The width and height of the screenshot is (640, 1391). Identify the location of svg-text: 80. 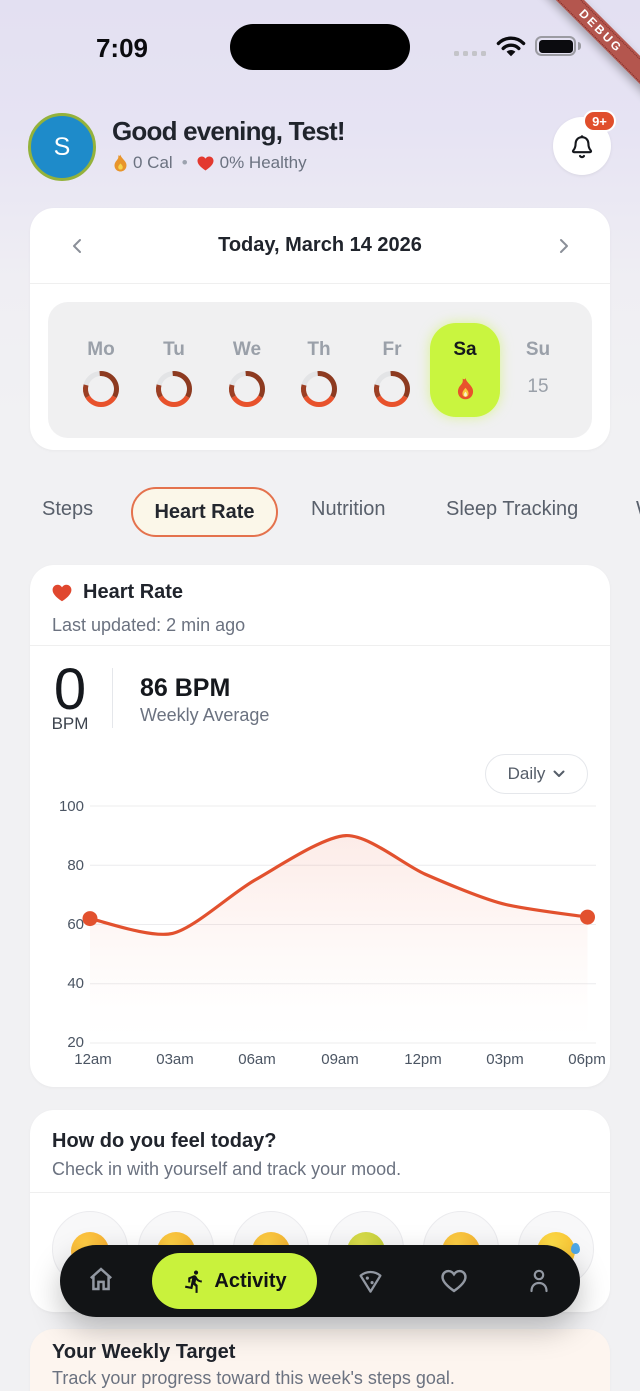
(75, 865).